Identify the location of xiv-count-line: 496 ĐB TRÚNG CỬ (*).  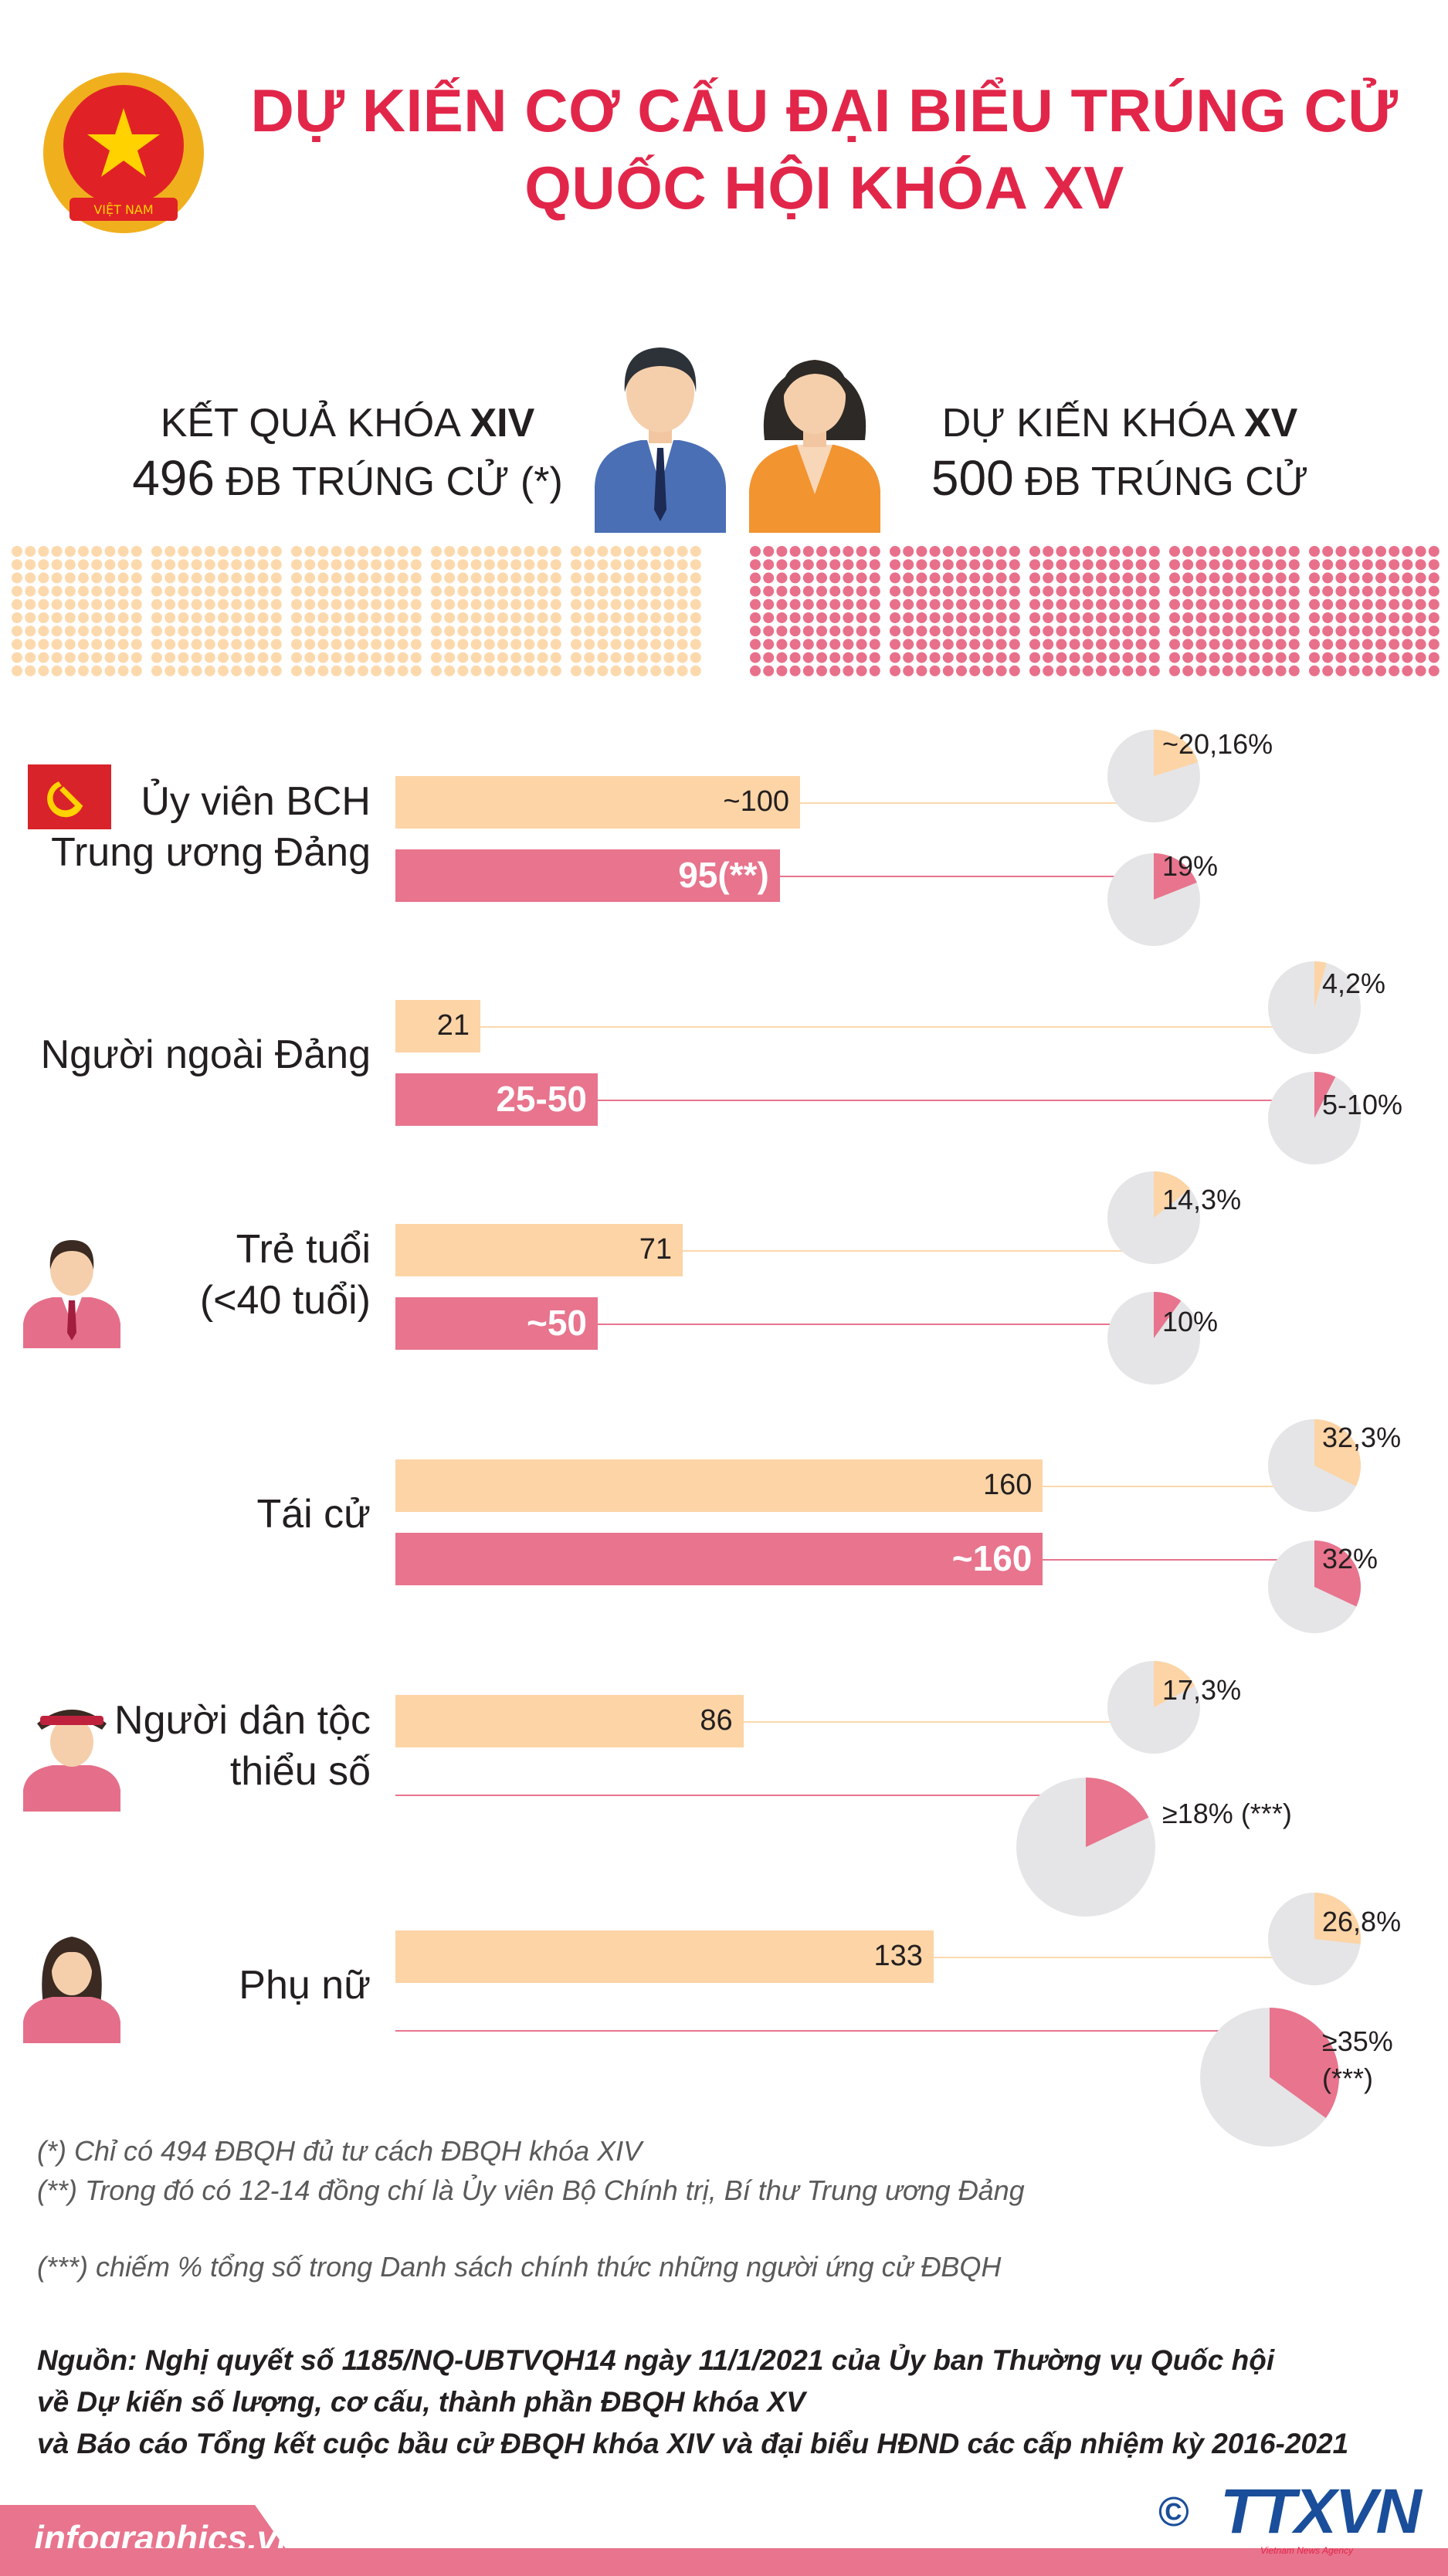
(347, 478).